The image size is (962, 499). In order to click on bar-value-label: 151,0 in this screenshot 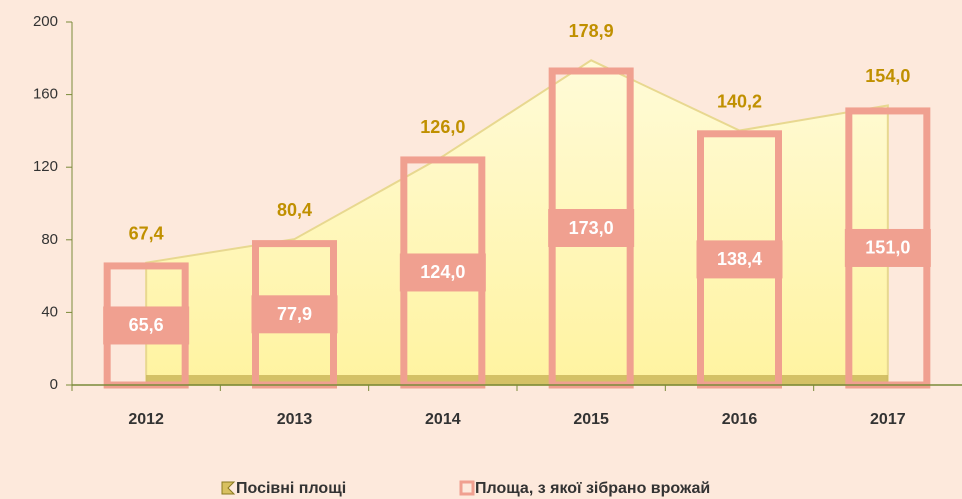, I will do `click(887, 248)`.